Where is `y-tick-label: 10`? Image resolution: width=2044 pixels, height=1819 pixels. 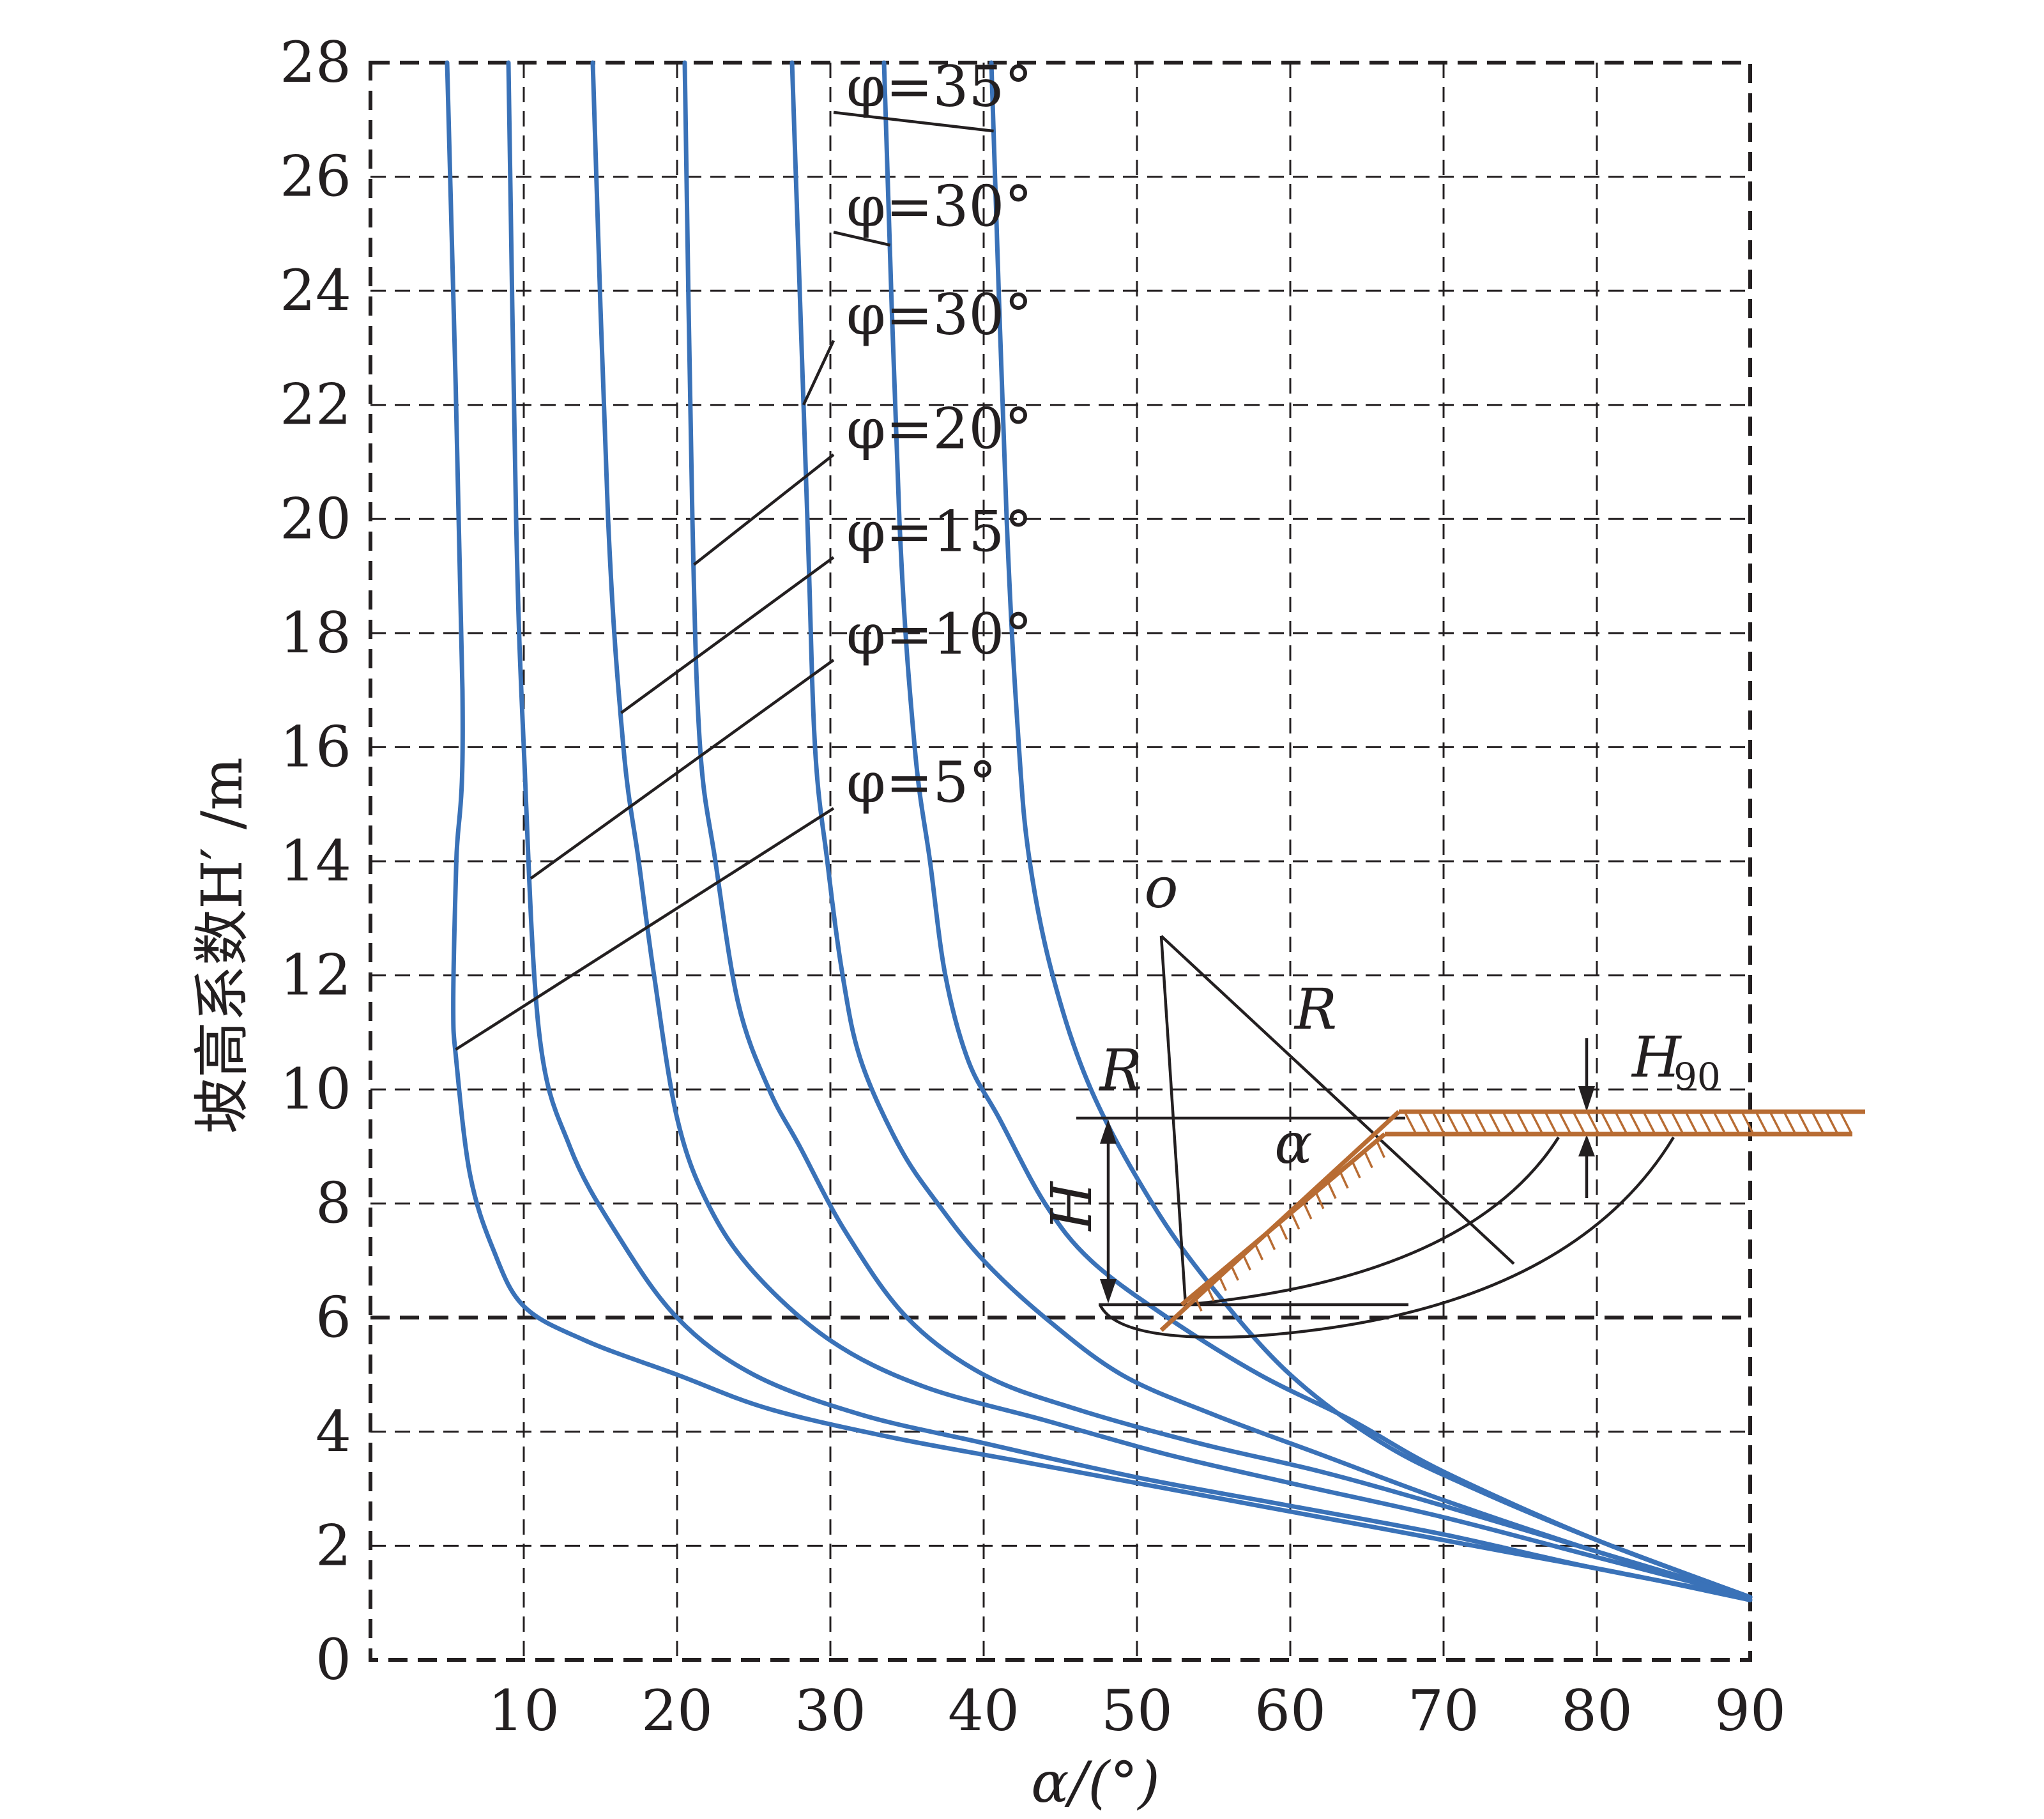 y-tick-label: 10 is located at coordinates (315, 1089).